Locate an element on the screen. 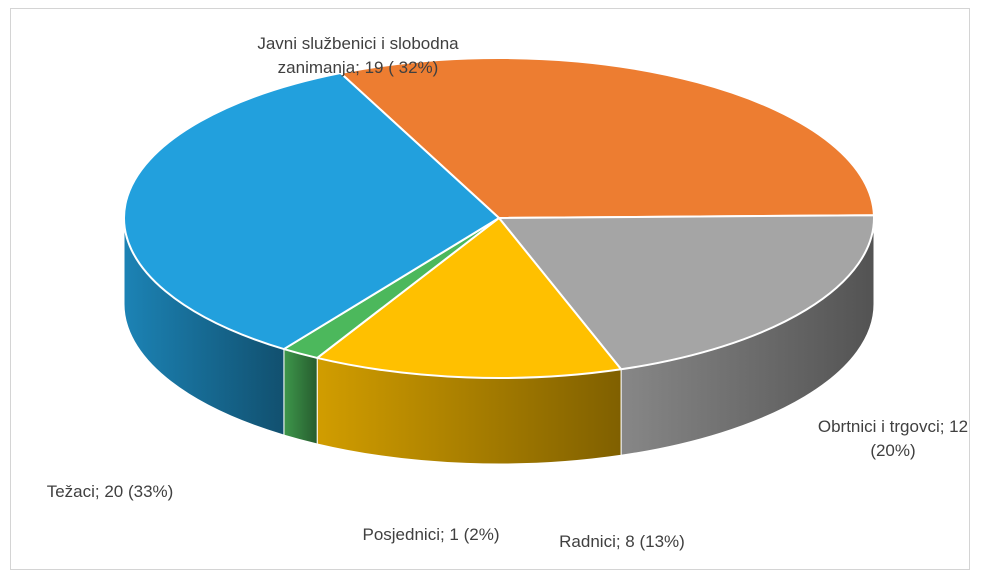 Image resolution: width=982 pixels, height=579 pixels. data-label-tezaci: Težaci; 20 (33%) is located at coordinates (110, 491).